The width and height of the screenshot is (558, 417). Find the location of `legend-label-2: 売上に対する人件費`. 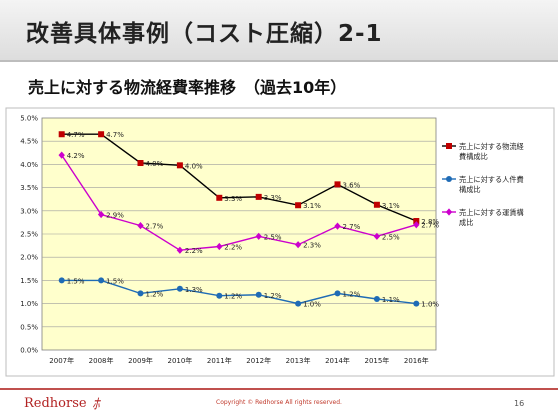

legend-label-2: 売上に対する人件費 is located at coordinates (491, 179).